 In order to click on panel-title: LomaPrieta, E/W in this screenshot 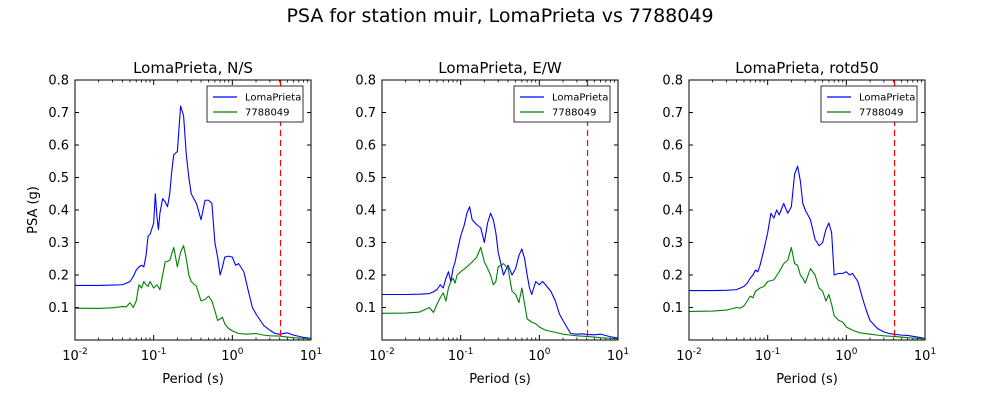, I will do `click(500, 68)`.